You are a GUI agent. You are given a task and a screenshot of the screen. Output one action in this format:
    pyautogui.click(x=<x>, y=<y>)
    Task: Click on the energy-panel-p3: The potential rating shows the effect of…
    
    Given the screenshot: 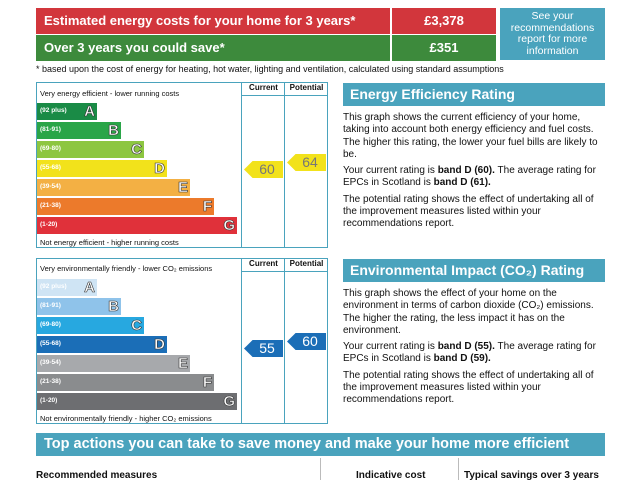 What is the action you would take?
    pyautogui.click(x=468, y=211)
    